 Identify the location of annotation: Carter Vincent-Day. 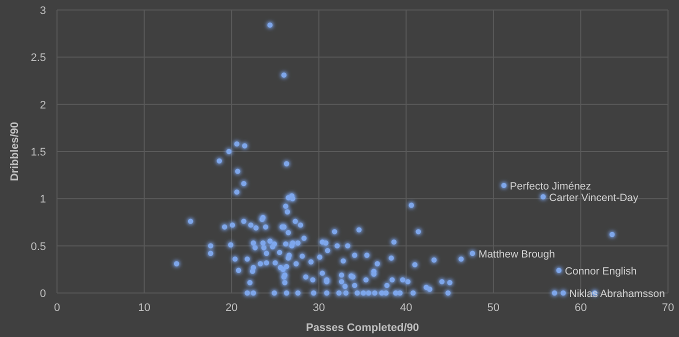
(594, 198).